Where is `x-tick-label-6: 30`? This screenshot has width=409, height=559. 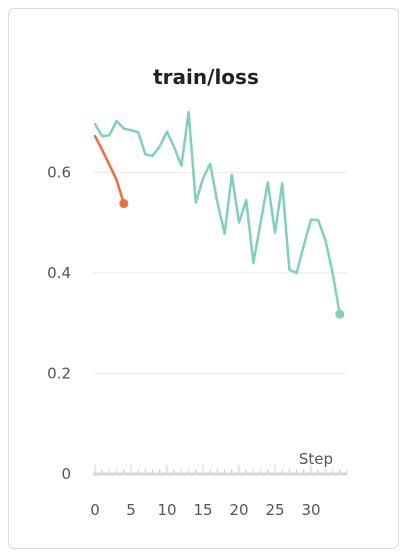
x-tick-label-6: 30 is located at coordinates (310, 510).